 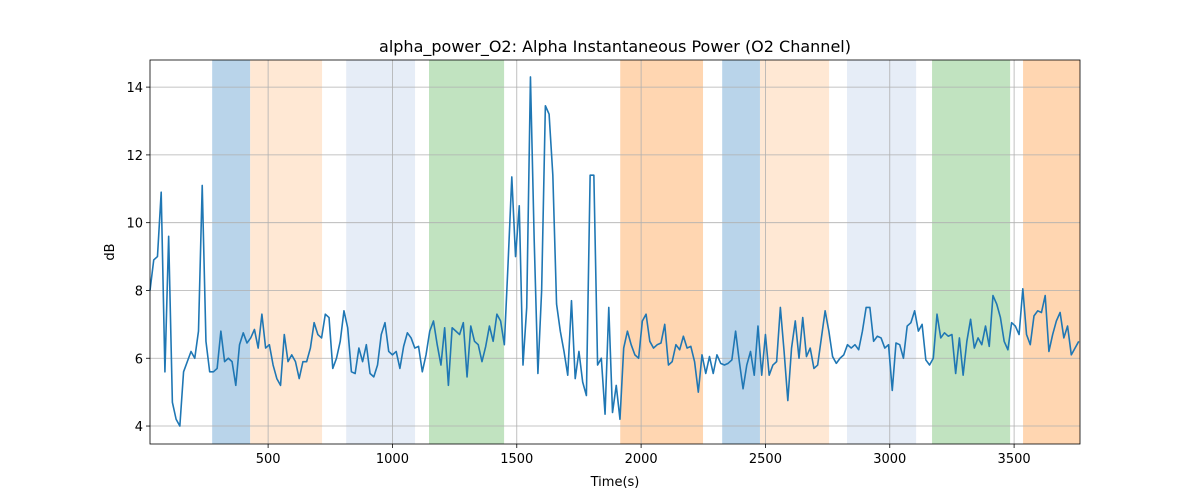 I want to click on y-tick-label: 4, so click(x=139, y=427).